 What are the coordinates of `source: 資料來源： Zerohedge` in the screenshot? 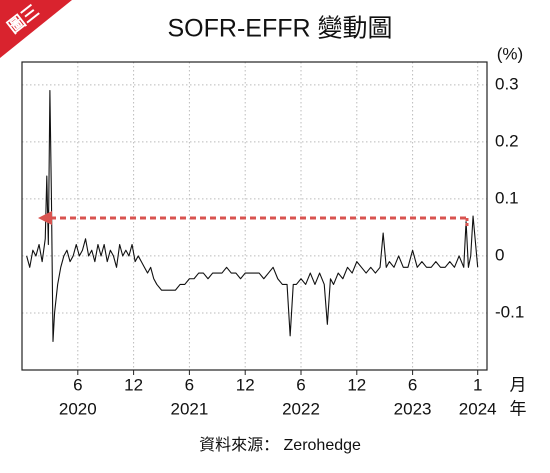 It's located at (280, 445).